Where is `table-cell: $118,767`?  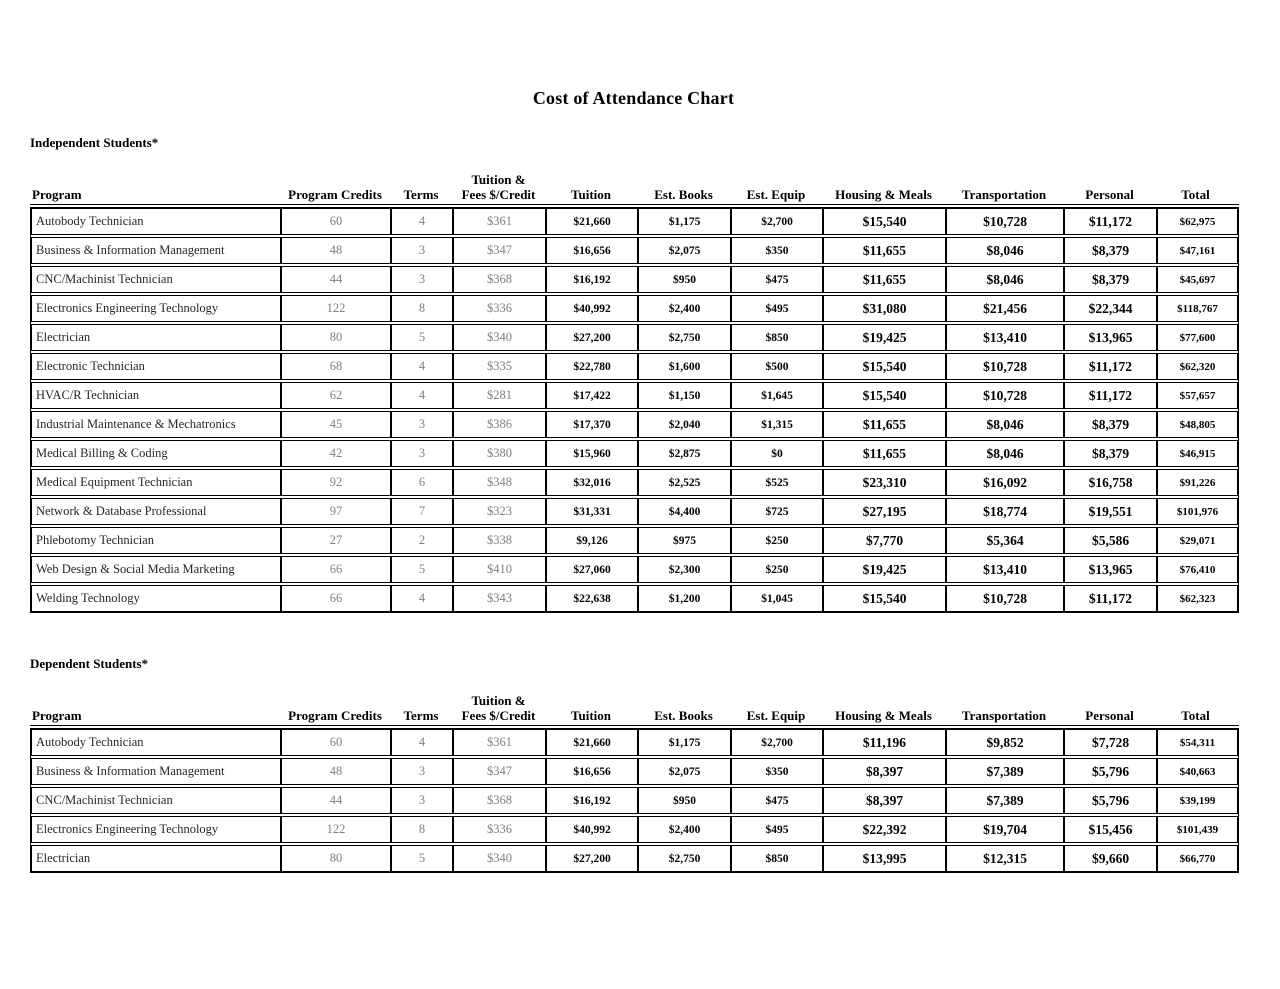 table-cell: $118,767 is located at coordinates (1197, 308).